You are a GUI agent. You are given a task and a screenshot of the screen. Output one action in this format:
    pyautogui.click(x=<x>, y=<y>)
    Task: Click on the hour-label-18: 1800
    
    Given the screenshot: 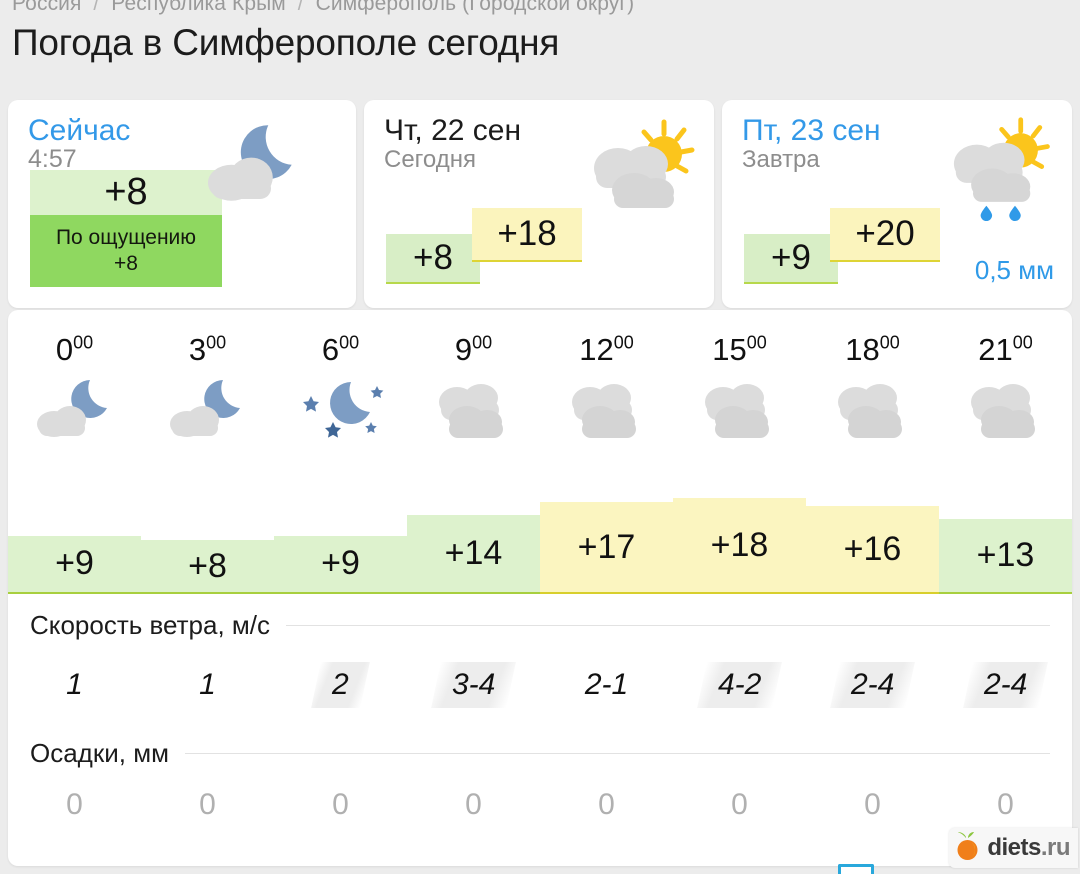 What is the action you would take?
    pyautogui.click(x=872, y=350)
    